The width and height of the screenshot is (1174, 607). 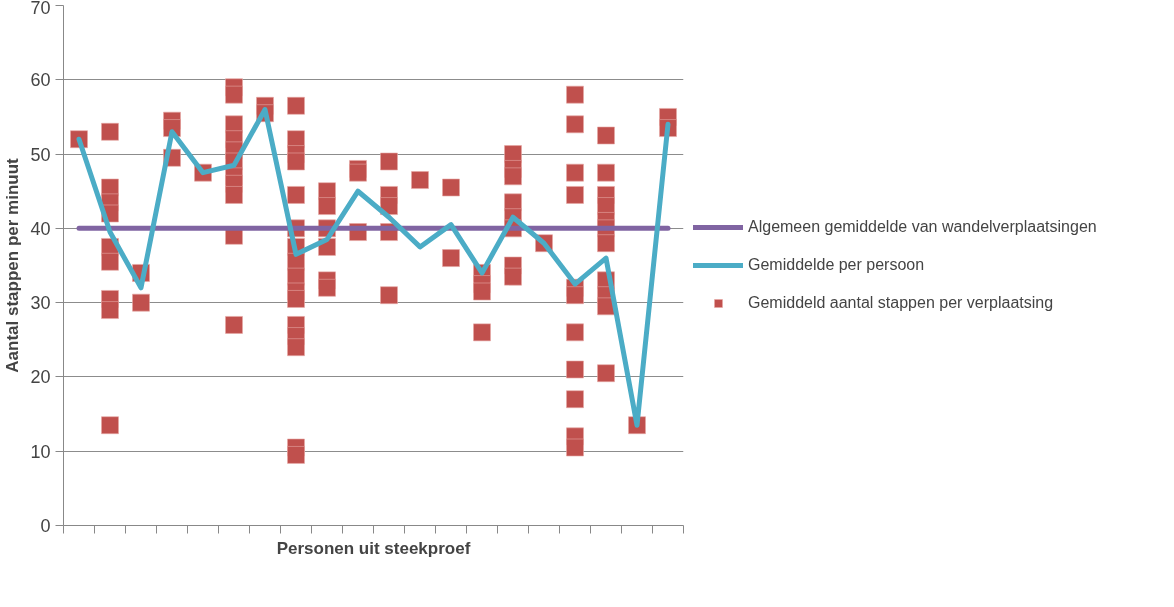 I want to click on legend-label: Gemiddelde per persoon, so click(x=836, y=265).